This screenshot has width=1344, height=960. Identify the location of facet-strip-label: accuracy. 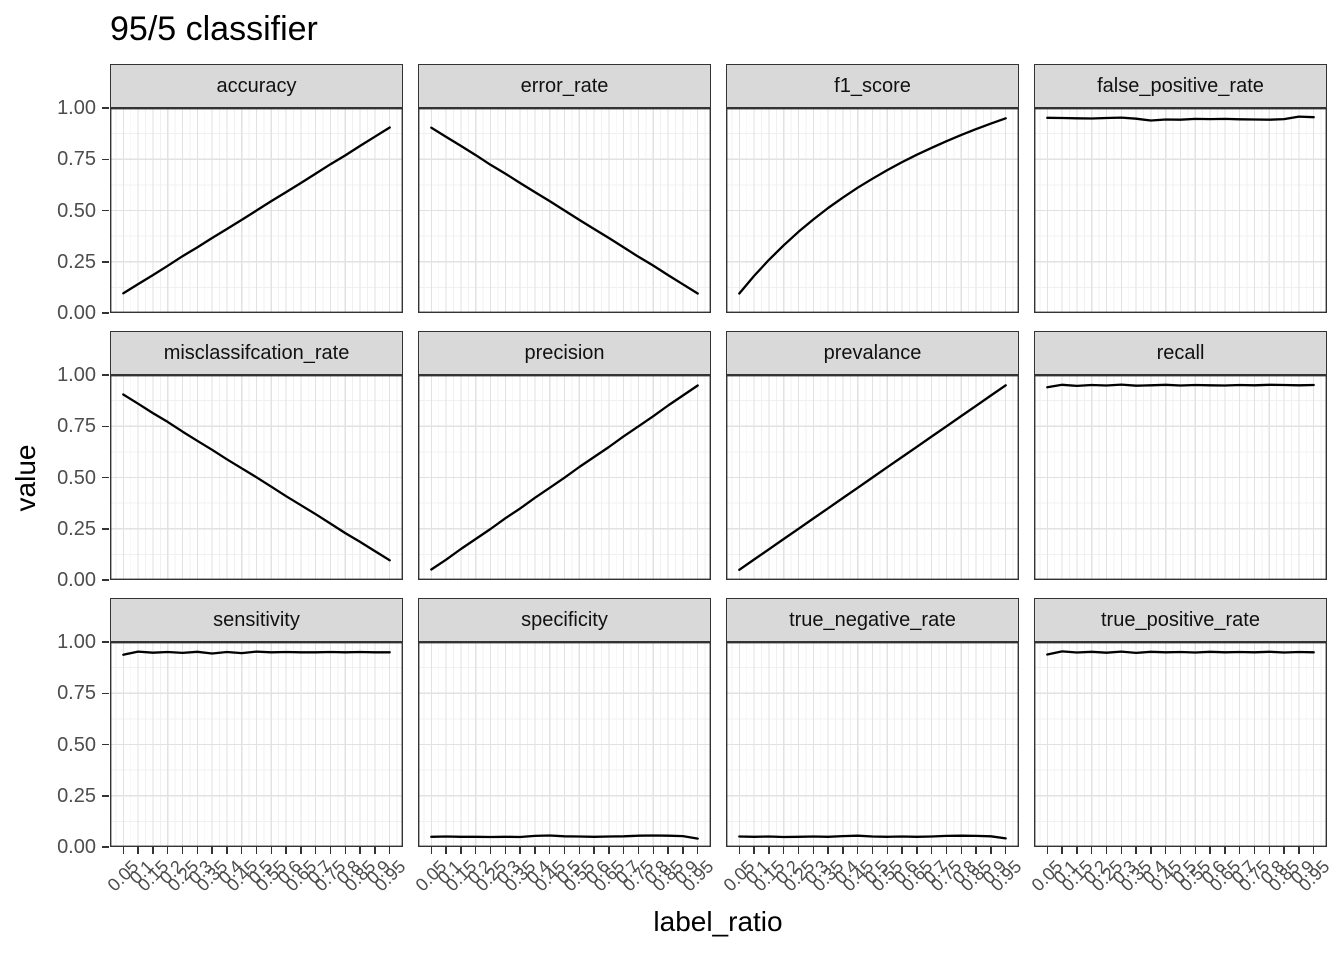
(256, 85).